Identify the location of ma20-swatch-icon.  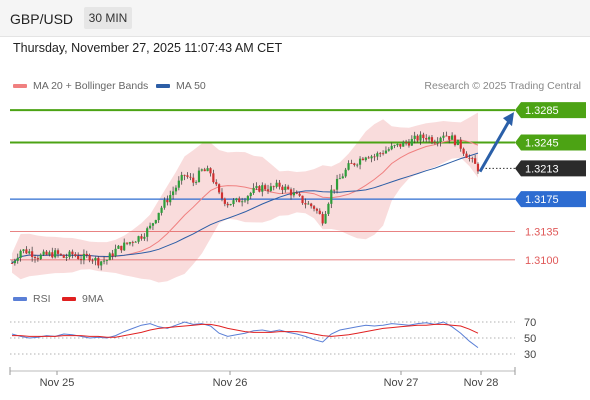
(20, 86).